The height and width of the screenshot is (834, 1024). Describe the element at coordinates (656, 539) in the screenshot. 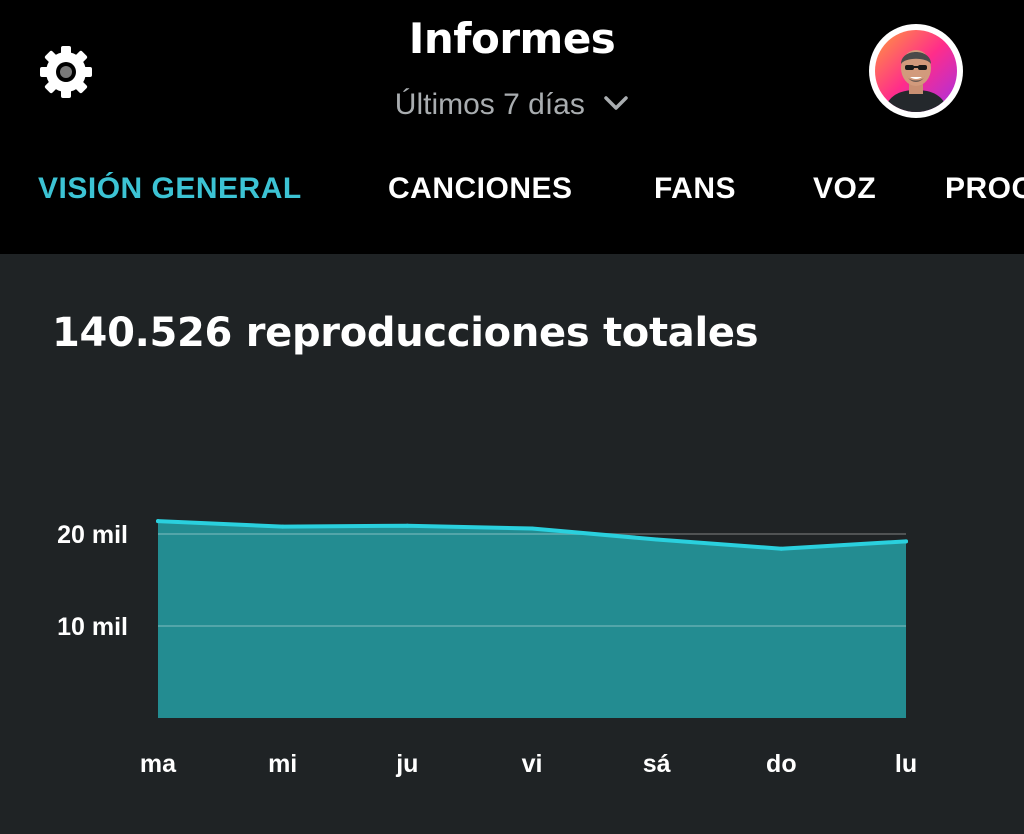

I see `data-point-sá` at that location.